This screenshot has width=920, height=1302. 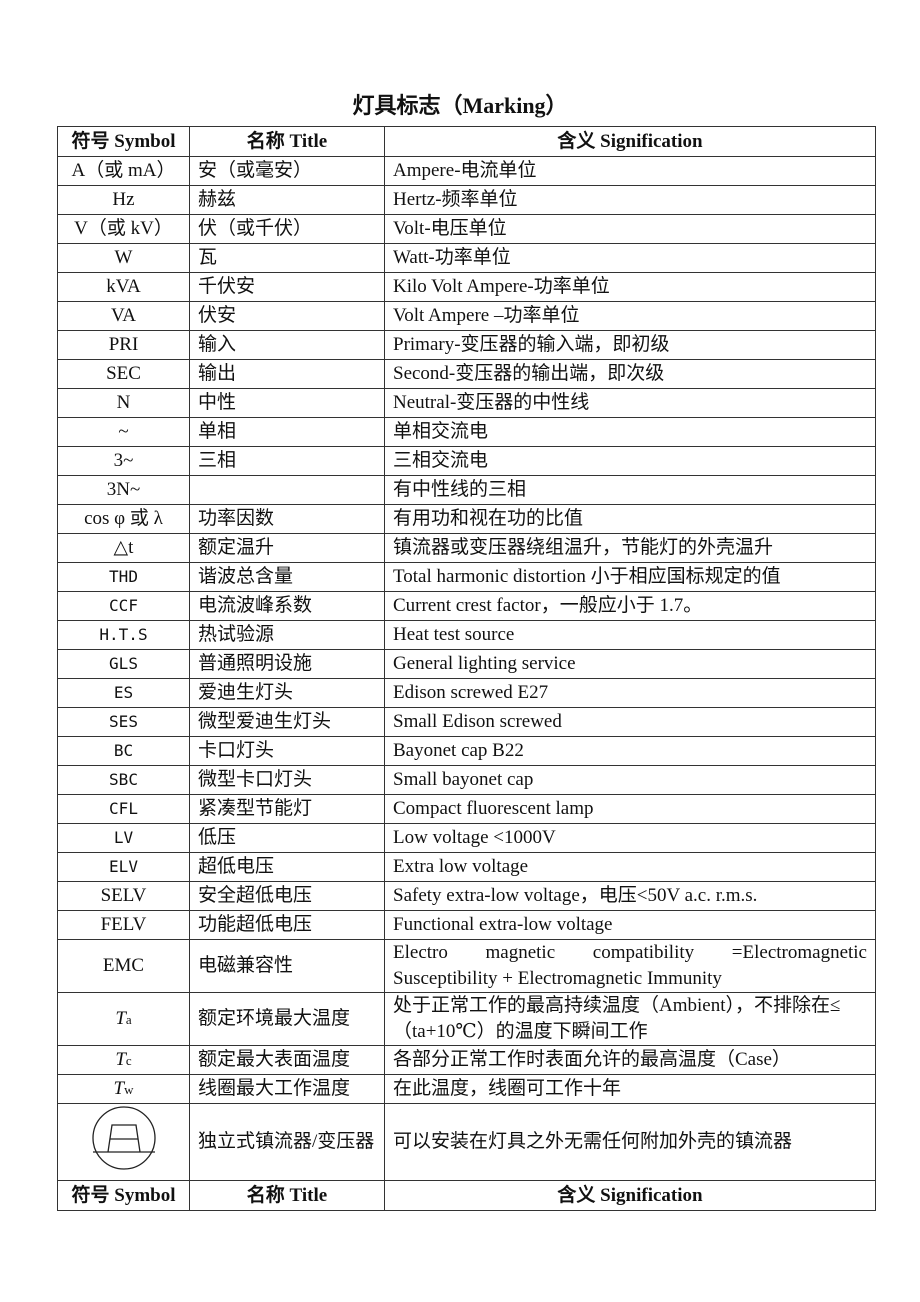 What do you see at coordinates (123, 228) in the screenshot?
I see `symbol-text: V（或 kV）` at bounding box center [123, 228].